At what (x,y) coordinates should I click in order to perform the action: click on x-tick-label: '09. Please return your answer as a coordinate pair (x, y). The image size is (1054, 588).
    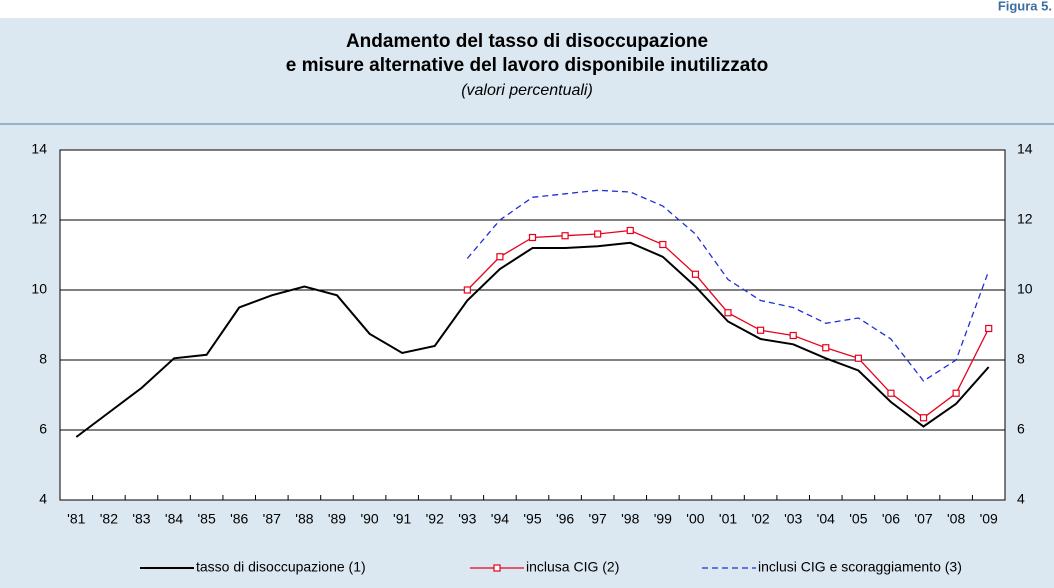
    Looking at the image, I should click on (989, 519).